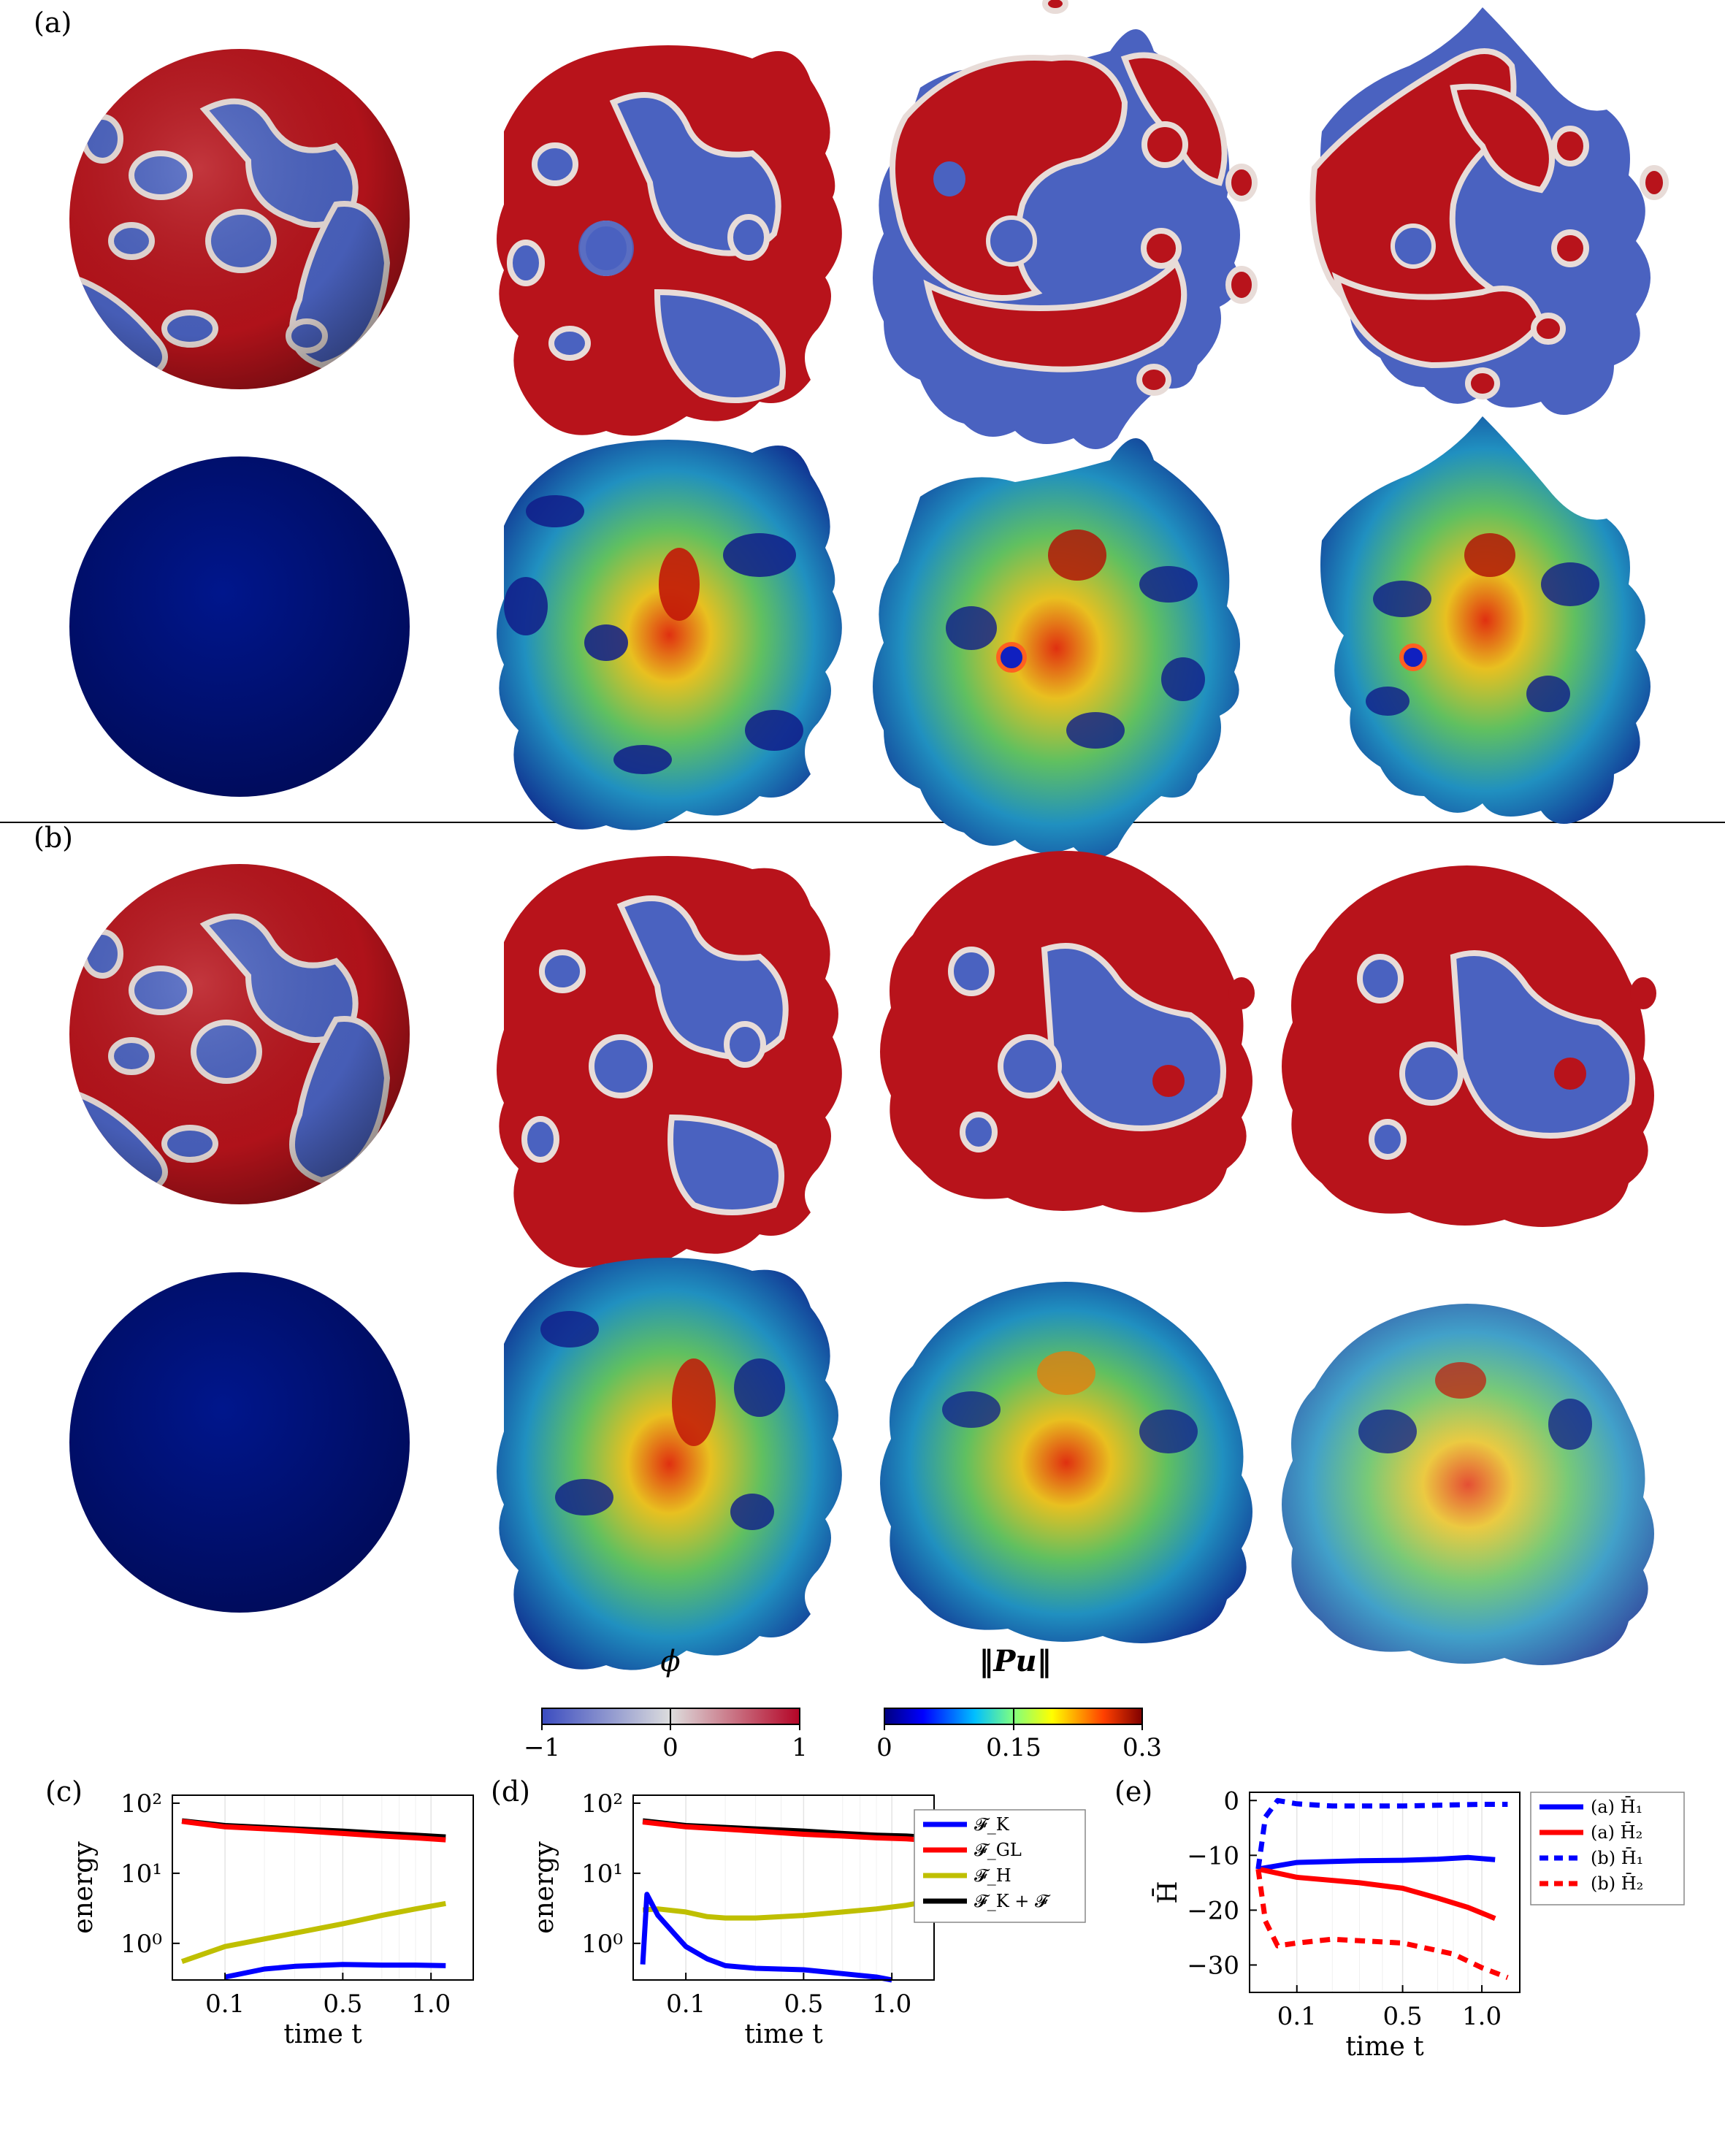  I want to click on panel-label-a: (a), so click(53, 23).